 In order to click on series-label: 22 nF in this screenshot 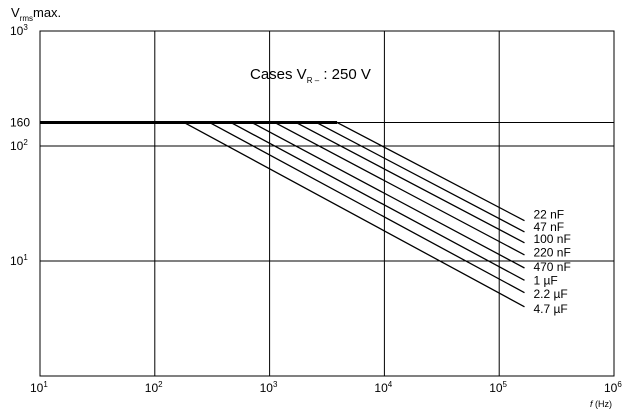, I will do `click(548, 215)`.